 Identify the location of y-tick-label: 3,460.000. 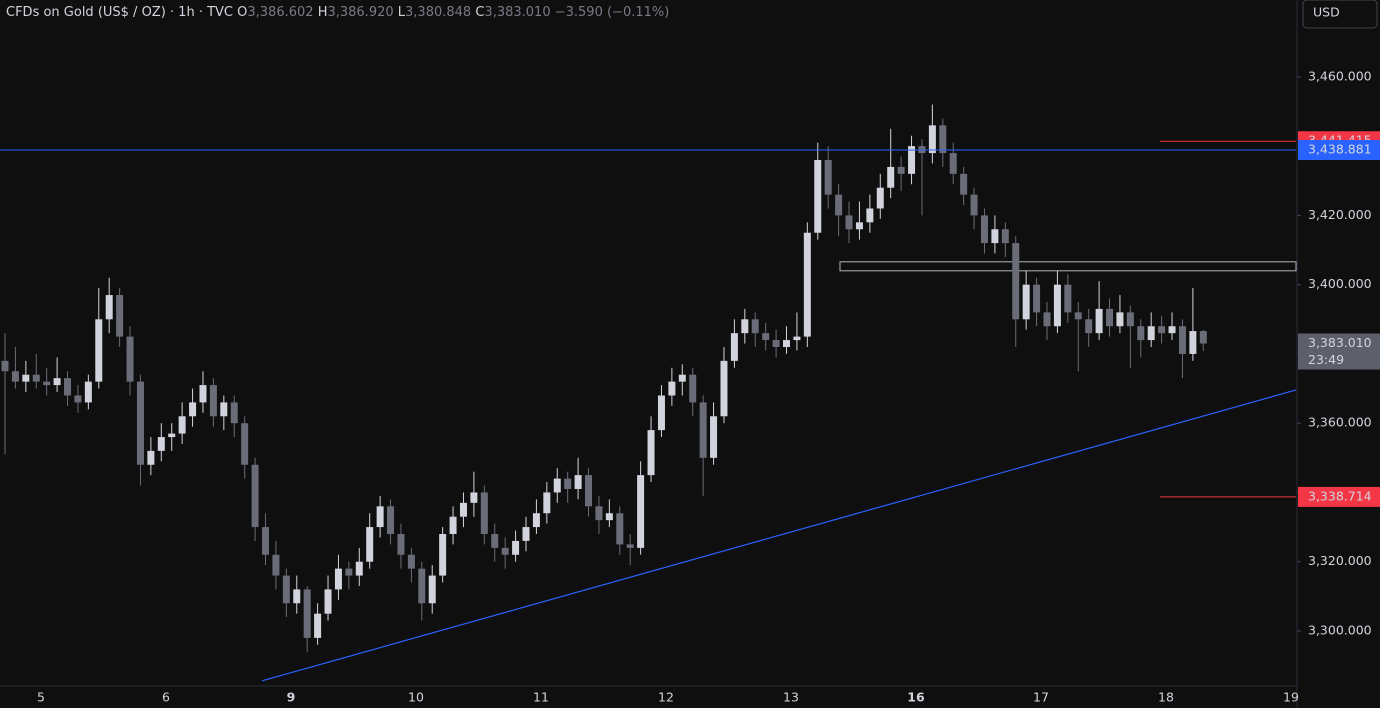
(1340, 75).